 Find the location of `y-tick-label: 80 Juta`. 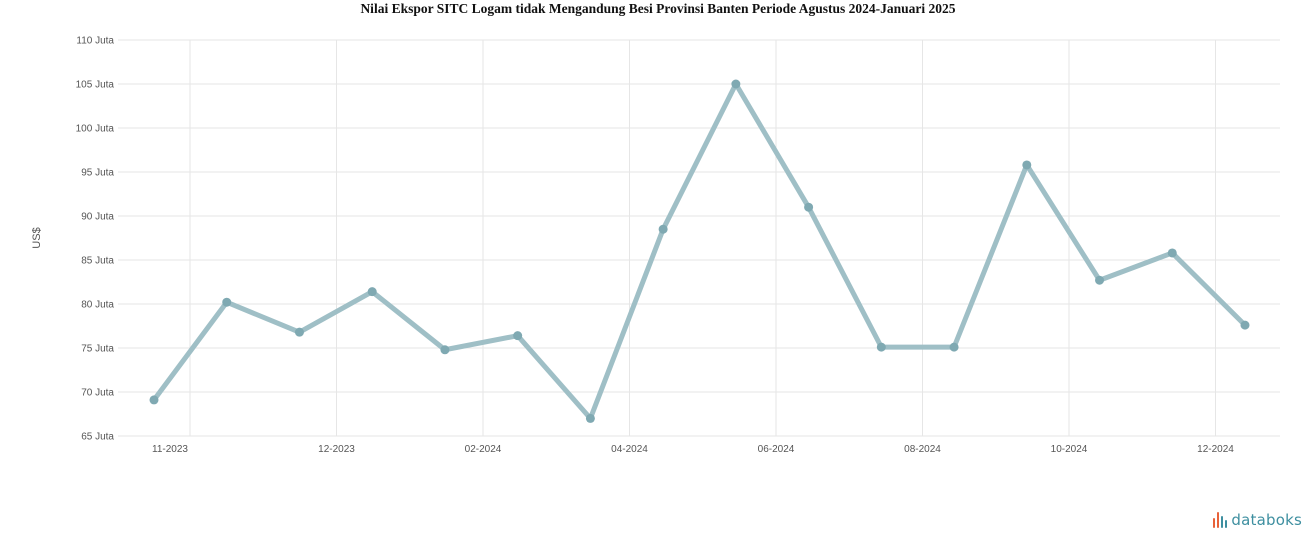

y-tick-label: 80 Juta is located at coordinates (97, 305).